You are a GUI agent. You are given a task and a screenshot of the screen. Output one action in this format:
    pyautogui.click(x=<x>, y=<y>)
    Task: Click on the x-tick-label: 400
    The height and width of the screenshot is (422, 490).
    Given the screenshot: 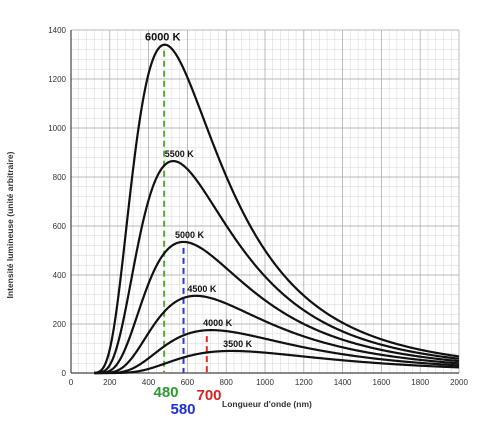 What is the action you would take?
    pyautogui.click(x=149, y=382)
    